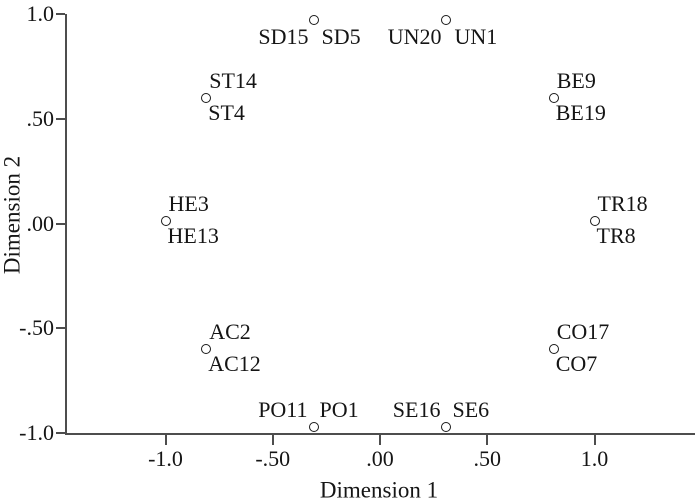 This screenshot has height=503, width=700. I want to click on x-axis, so click(380, 434).